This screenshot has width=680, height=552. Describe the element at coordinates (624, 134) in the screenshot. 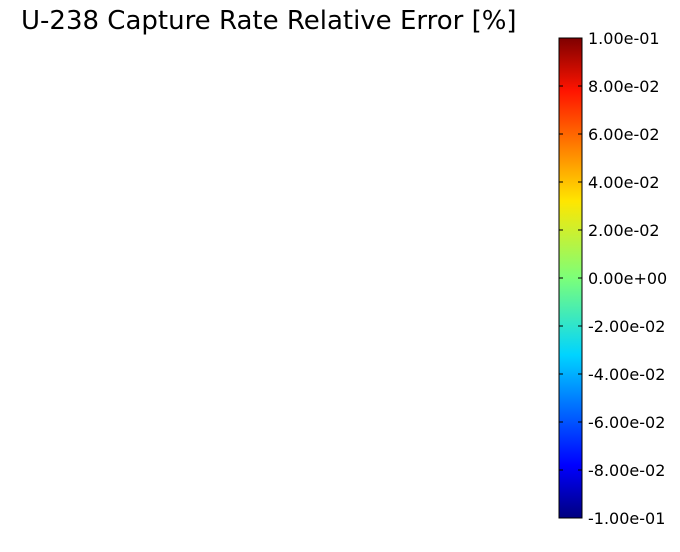

I see `colorbar-tick-label: 6.00e-02` at that location.